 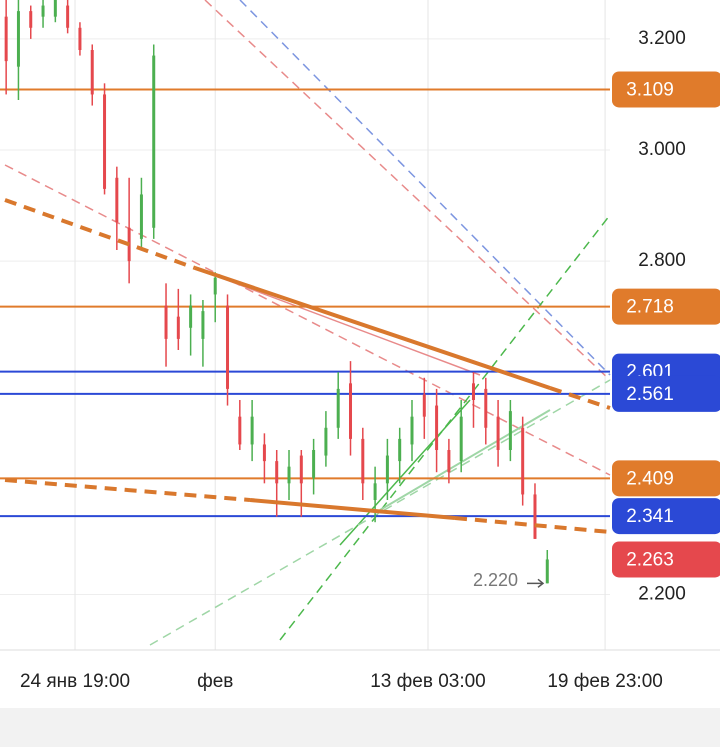 What do you see at coordinates (75, 681) in the screenshot?
I see `x-tick-label: 24 янв 19:00` at bounding box center [75, 681].